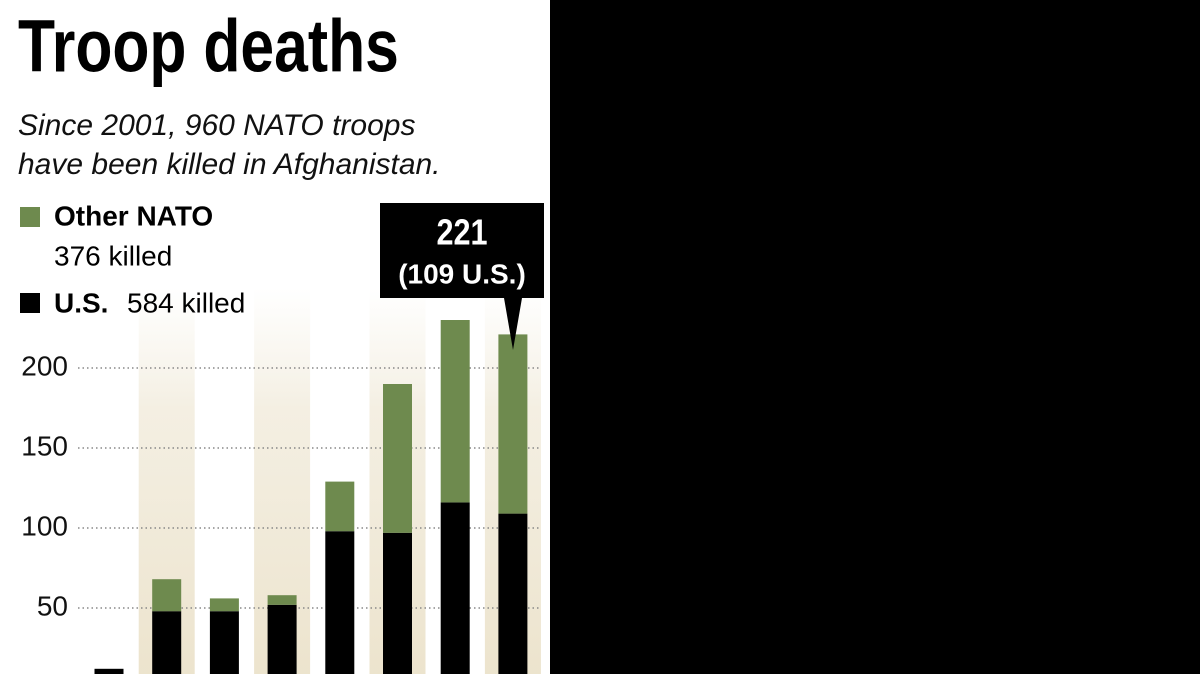  Describe the element at coordinates (52, 605) in the screenshot. I see `y-tick-label: 50` at that location.